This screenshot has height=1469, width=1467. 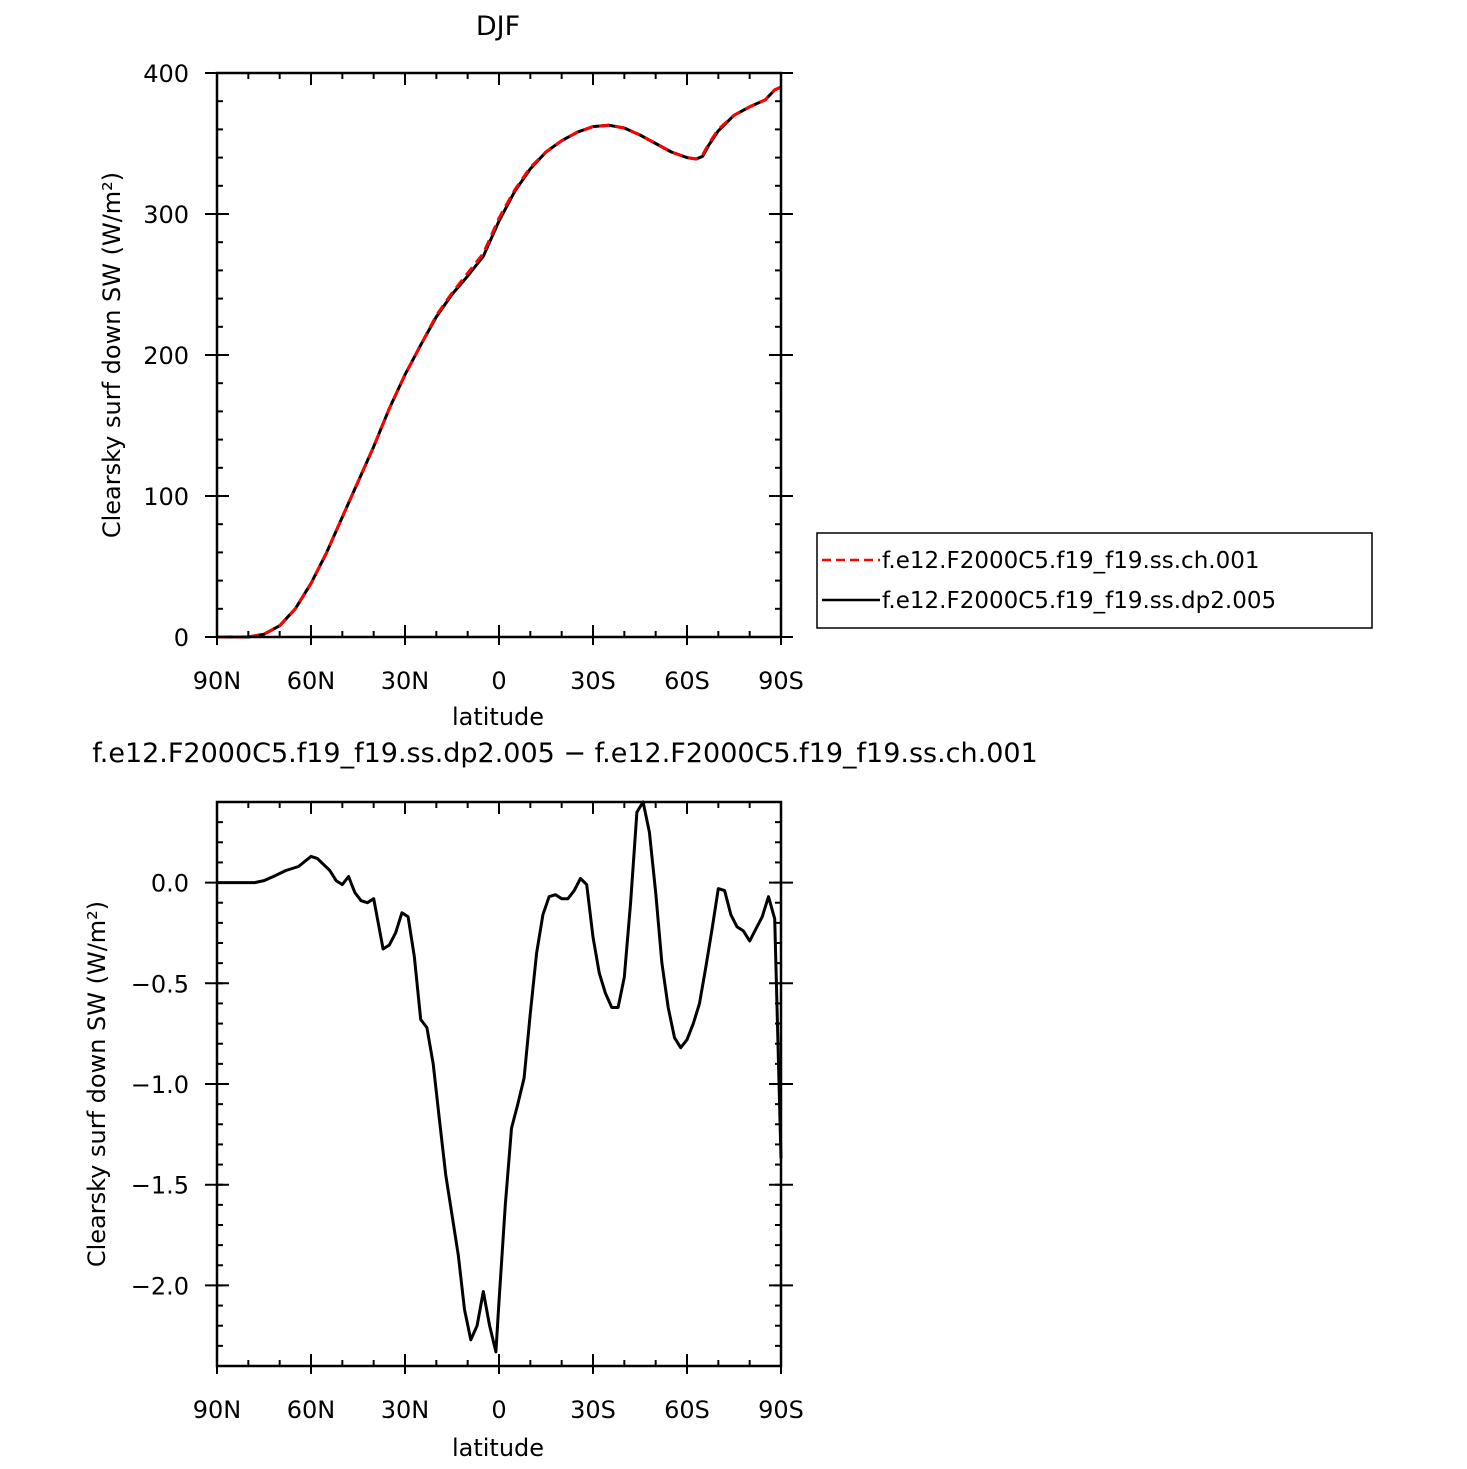 I want to click on top-y-axis-label: Clearsky surf down SW (W/m²), so click(x=112, y=355).